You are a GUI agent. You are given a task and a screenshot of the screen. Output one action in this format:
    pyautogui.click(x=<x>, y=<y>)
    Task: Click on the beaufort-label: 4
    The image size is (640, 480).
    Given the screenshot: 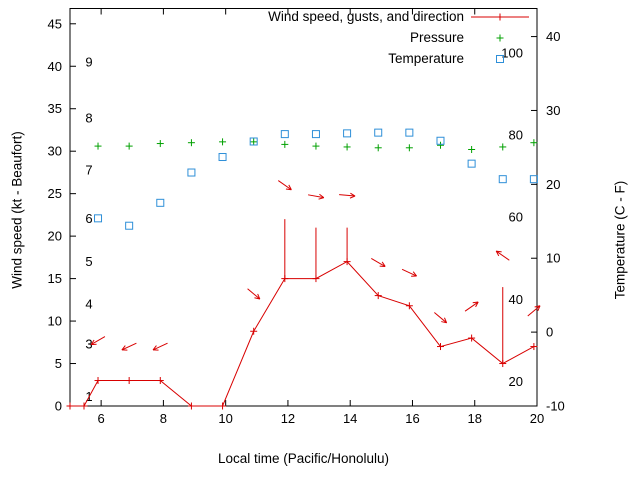 What is the action you would take?
    pyautogui.click(x=88, y=304)
    